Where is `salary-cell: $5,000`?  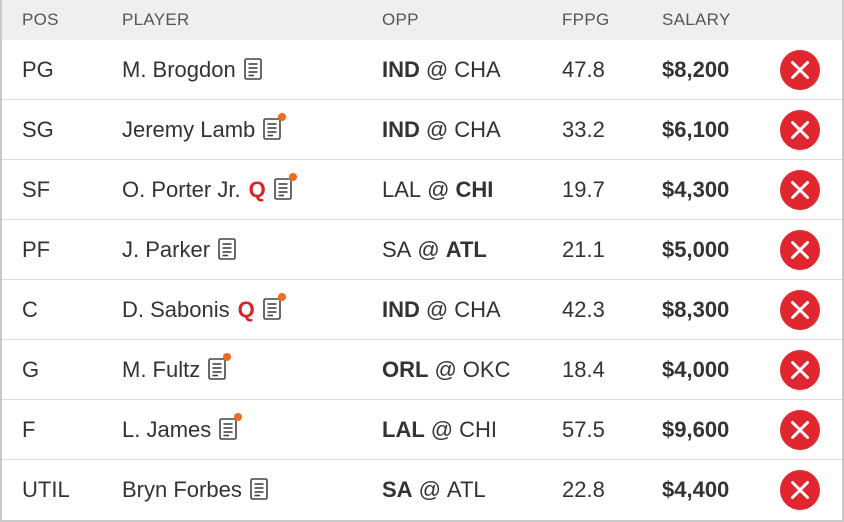 salary-cell: $5,000 is located at coordinates (696, 249).